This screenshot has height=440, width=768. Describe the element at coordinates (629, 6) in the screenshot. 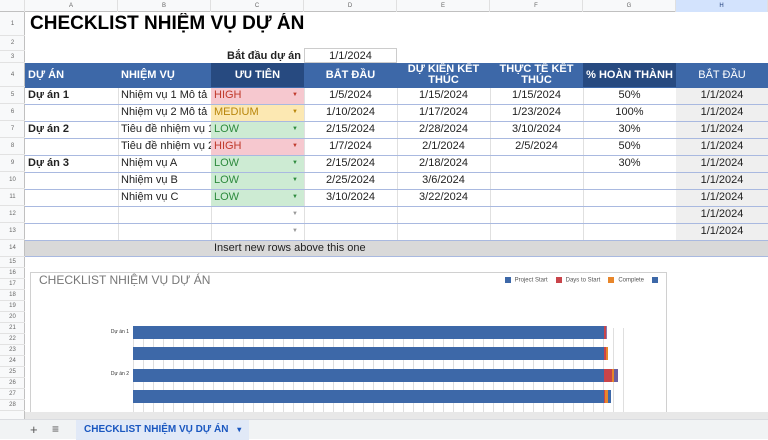

I see `col-header-g: G` at that location.